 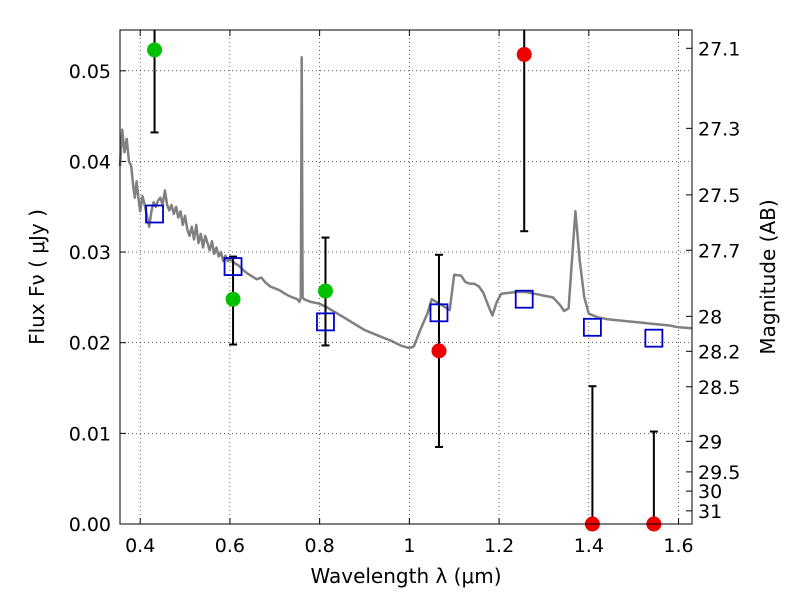 What do you see at coordinates (719, 352) in the screenshot?
I see `y2-tick-label: 28.2` at bounding box center [719, 352].